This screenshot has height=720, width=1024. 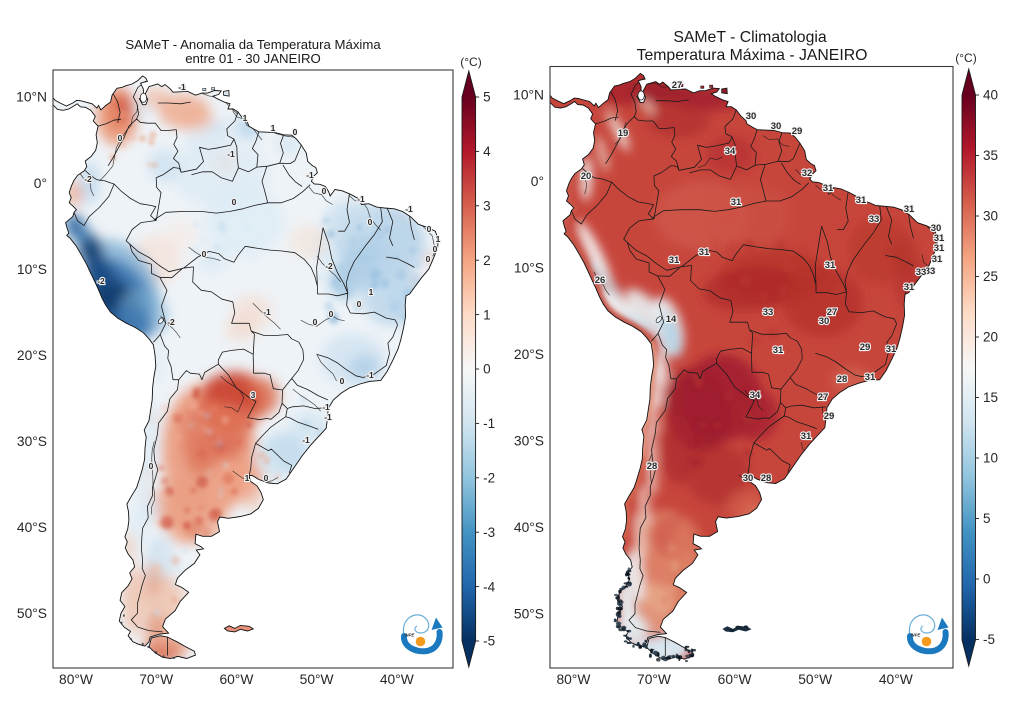 What do you see at coordinates (990, 458) in the screenshot?
I see `svg-text: 10` at bounding box center [990, 458].